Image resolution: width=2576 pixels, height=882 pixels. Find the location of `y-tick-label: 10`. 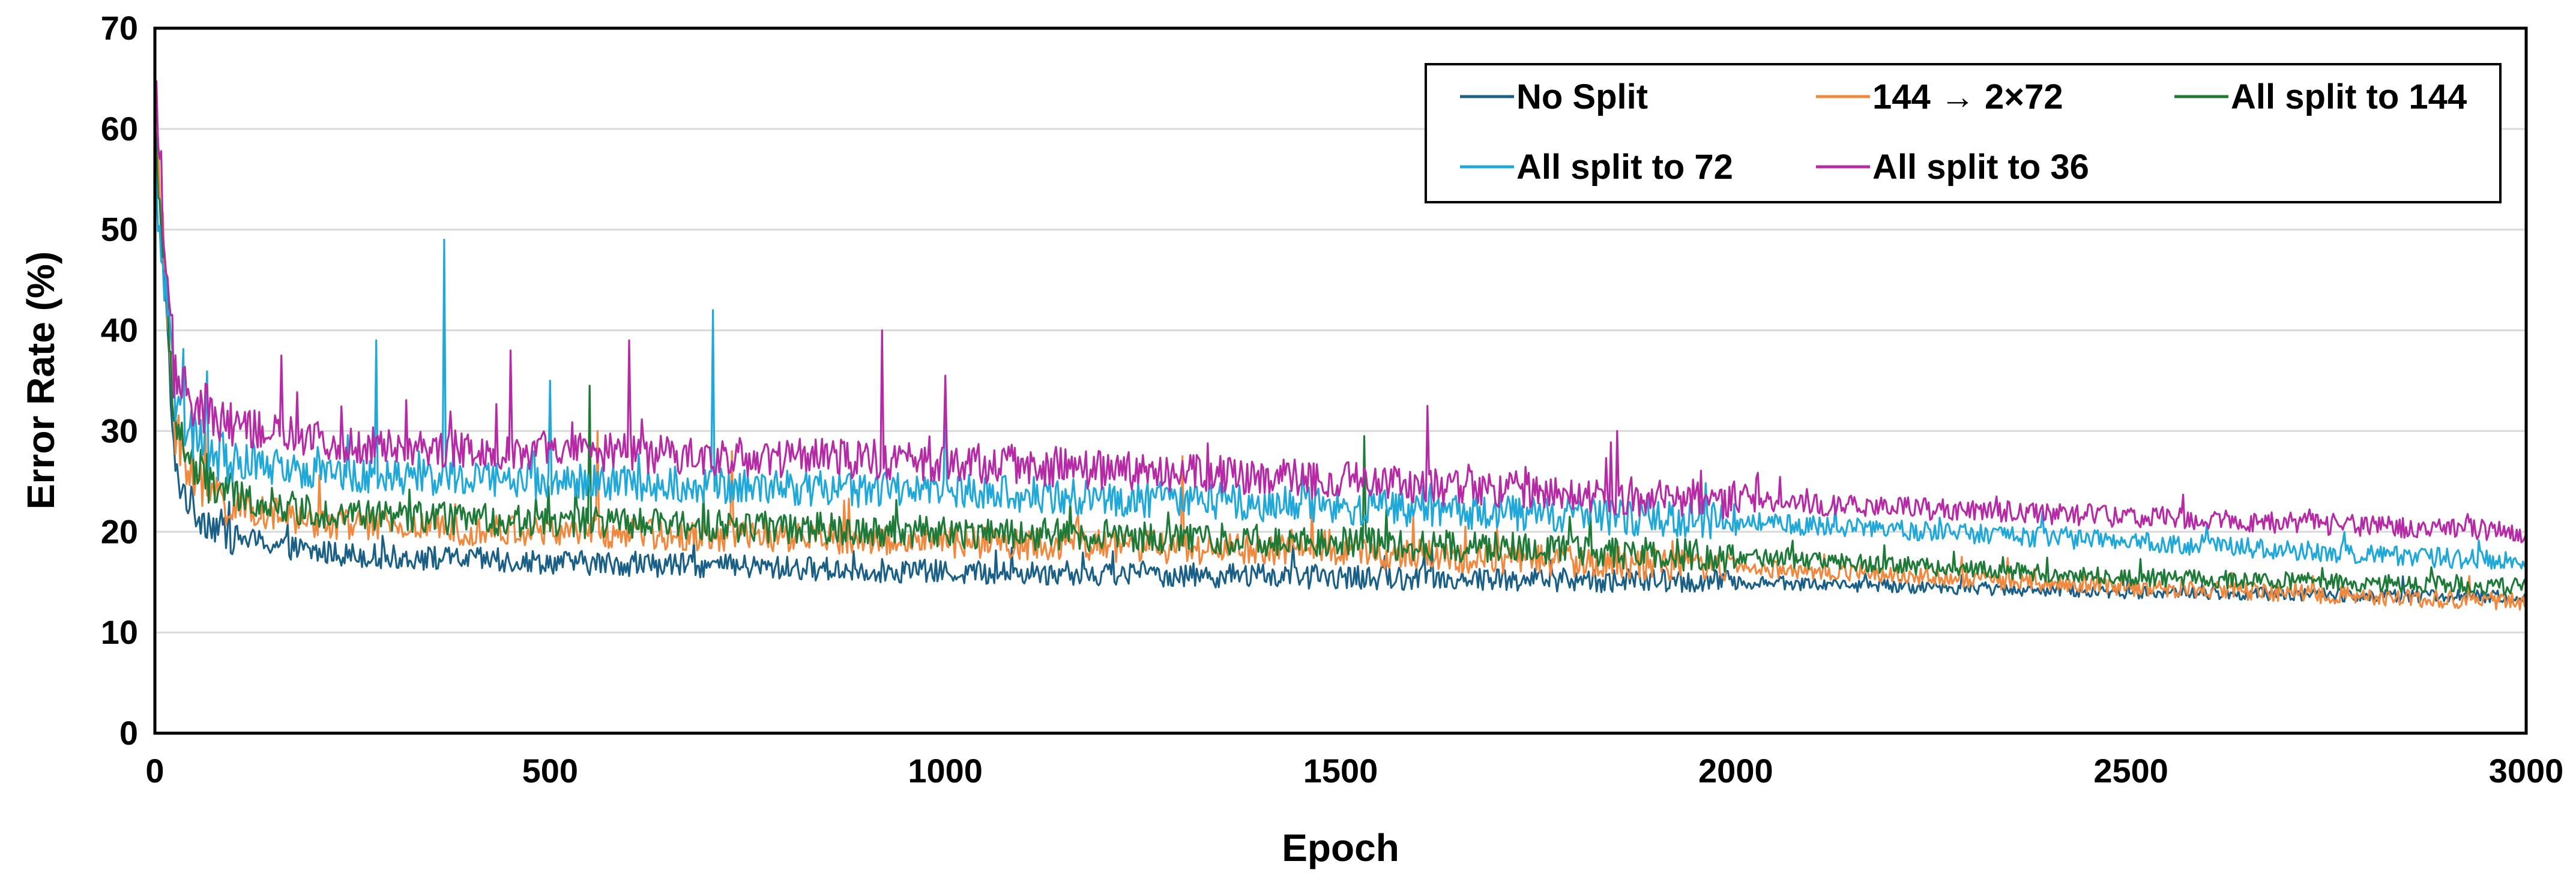

y-tick-label: 10 is located at coordinates (119, 632).